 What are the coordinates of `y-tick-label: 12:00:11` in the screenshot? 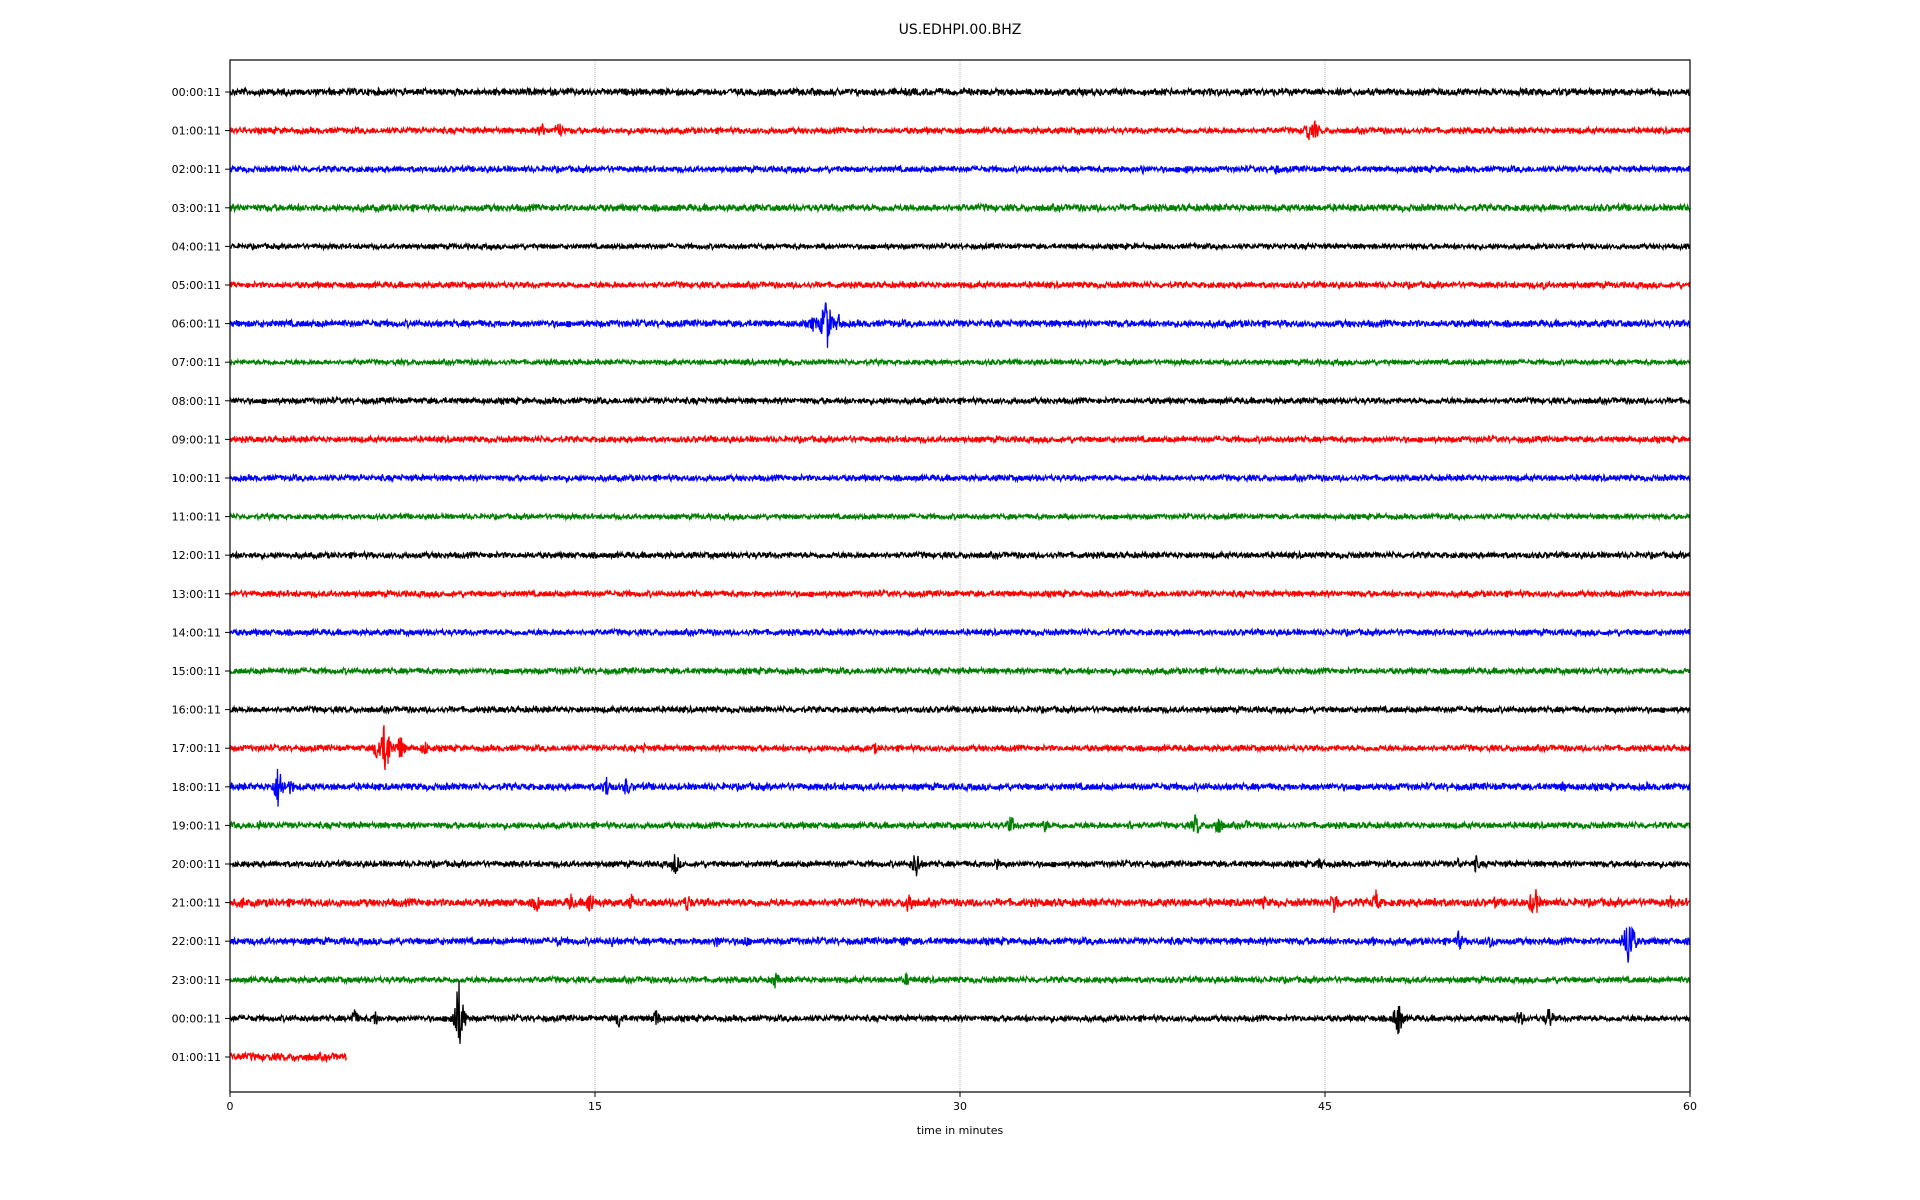 It's located at (196, 555).